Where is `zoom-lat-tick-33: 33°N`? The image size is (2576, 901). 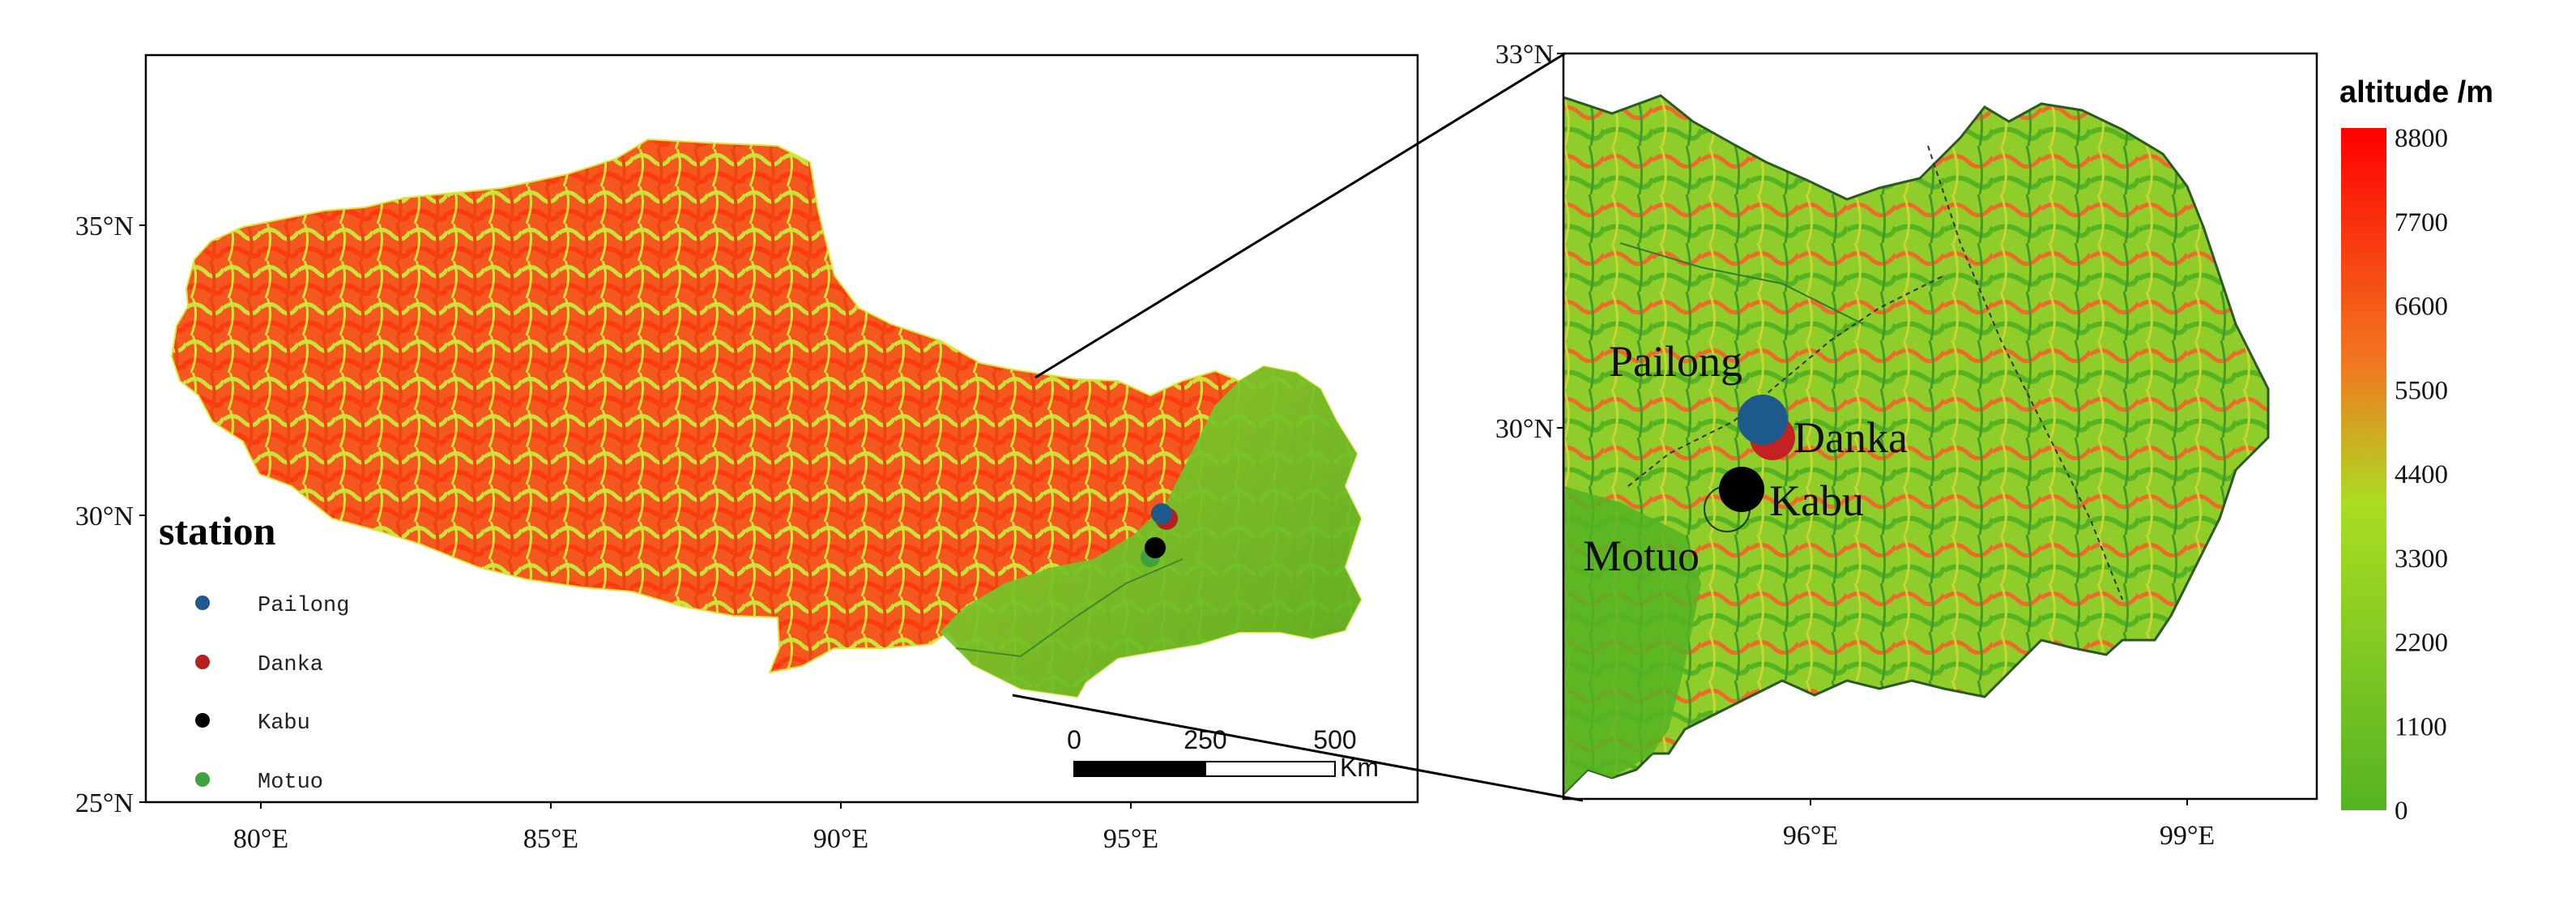
zoom-lat-tick-33: 33°N is located at coordinates (1525, 55).